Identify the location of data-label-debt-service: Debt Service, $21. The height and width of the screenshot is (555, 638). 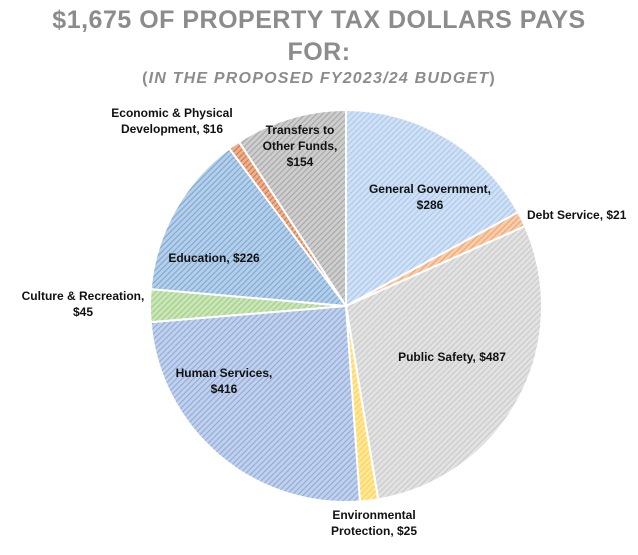
(577, 215).